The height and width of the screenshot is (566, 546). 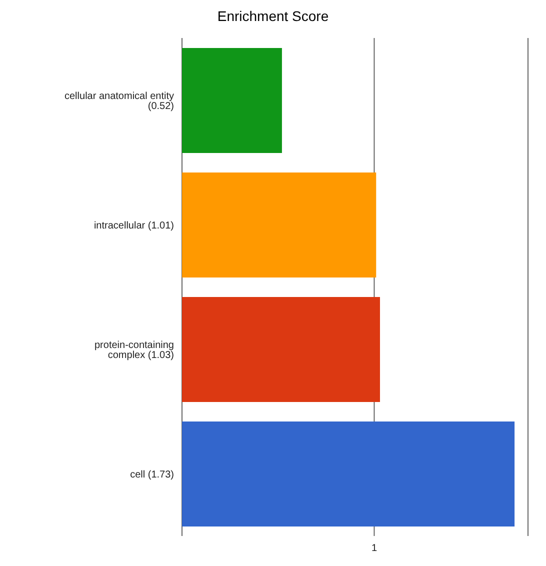 What do you see at coordinates (374, 548) in the screenshot?
I see `x-tick-label: 1` at bounding box center [374, 548].